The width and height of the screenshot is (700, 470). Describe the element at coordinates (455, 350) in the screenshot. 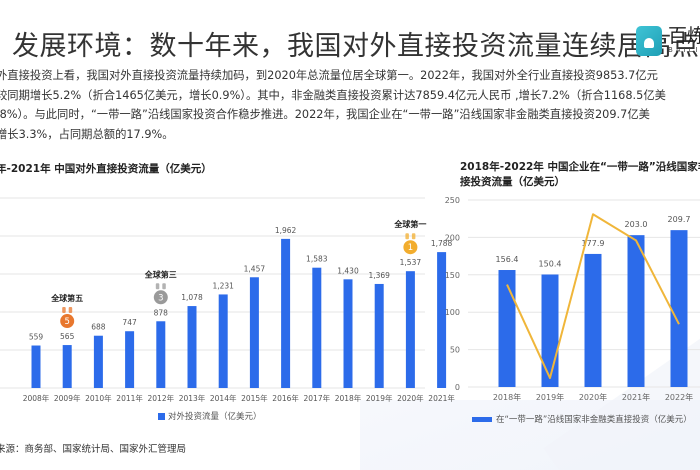

I see `y-tick-label: 50` at that location.